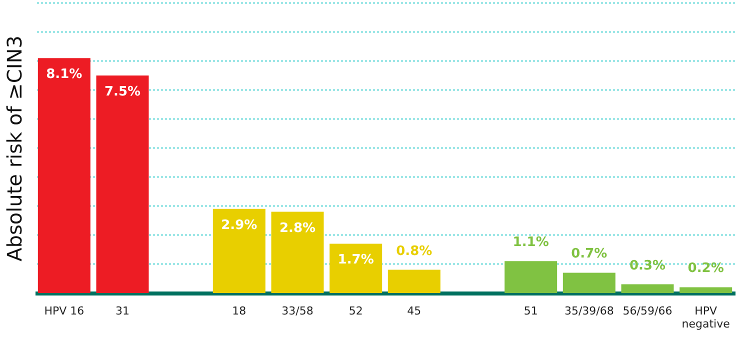 Image resolution: width=751 pixels, height=343 pixels. What do you see at coordinates (647, 266) in the screenshot?
I see `data-label: 0.3%` at bounding box center [647, 266].